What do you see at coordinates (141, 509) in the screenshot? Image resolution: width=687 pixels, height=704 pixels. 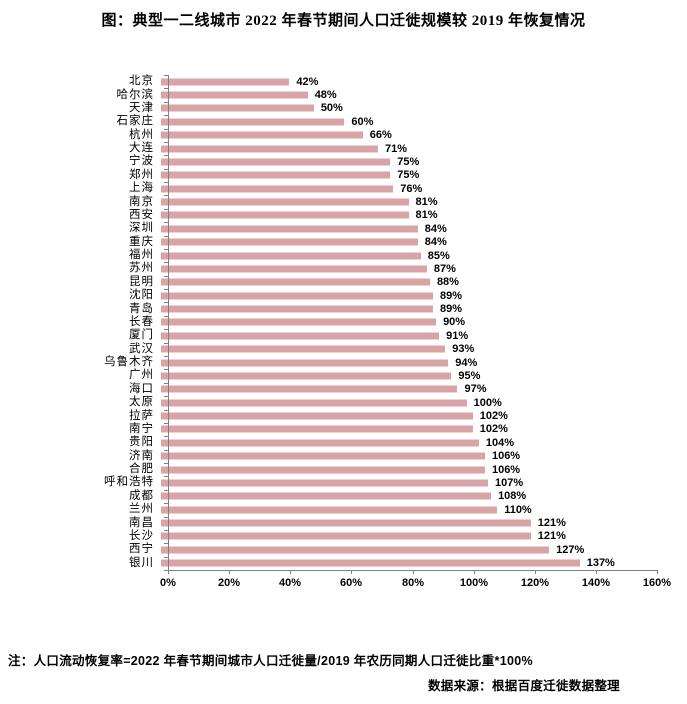 I see `city-label: 兰州` at bounding box center [141, 509].